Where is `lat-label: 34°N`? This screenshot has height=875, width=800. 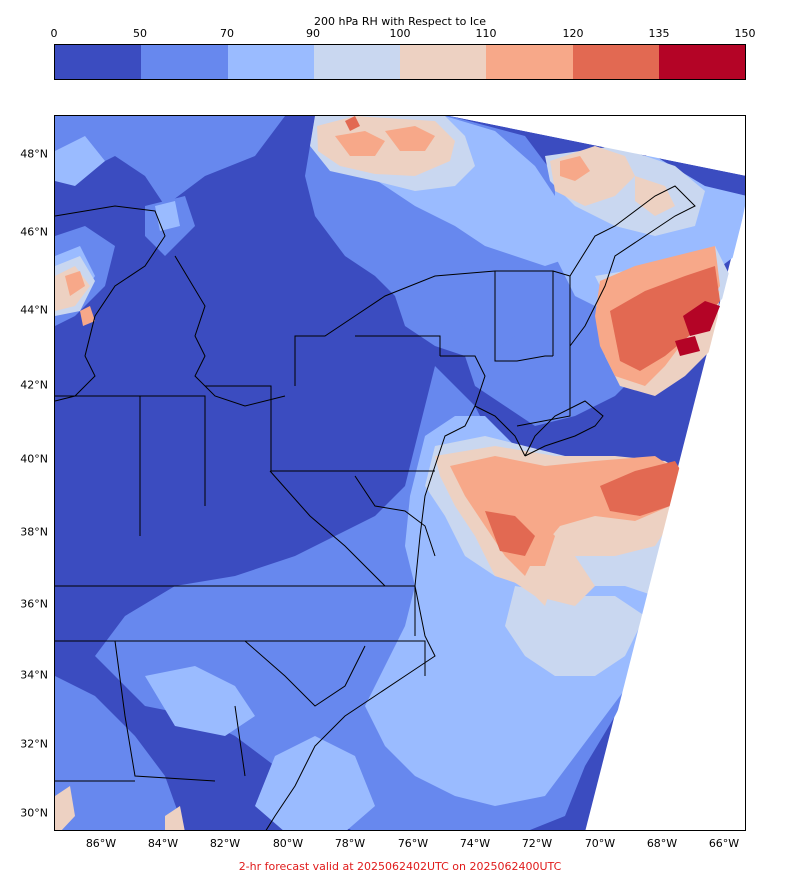
lat-label: 34°N is located at coordinates (34, 675).